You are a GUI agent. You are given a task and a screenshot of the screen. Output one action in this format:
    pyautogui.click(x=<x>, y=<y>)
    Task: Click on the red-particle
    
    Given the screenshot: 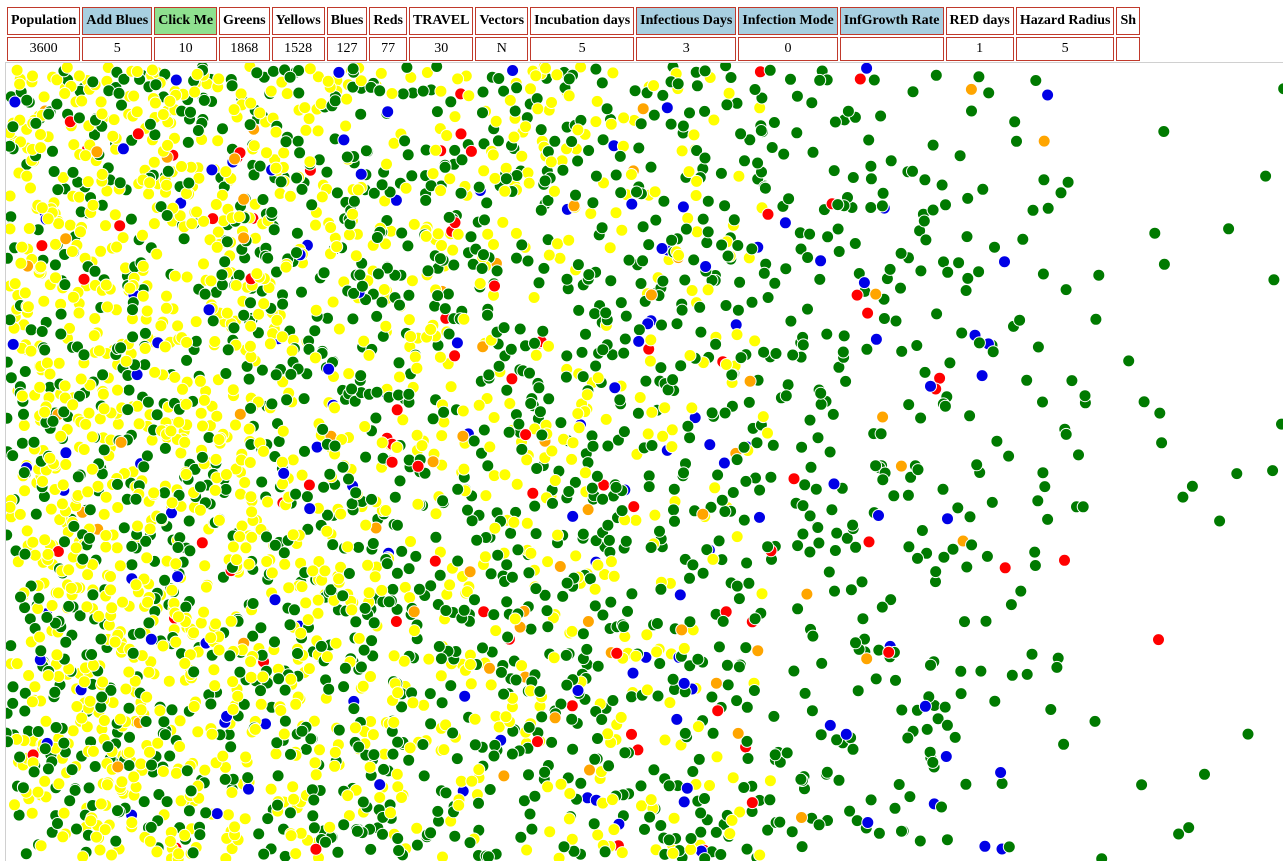 What is the action you would take?
    pyautogui.click(x=397, y=410)
    